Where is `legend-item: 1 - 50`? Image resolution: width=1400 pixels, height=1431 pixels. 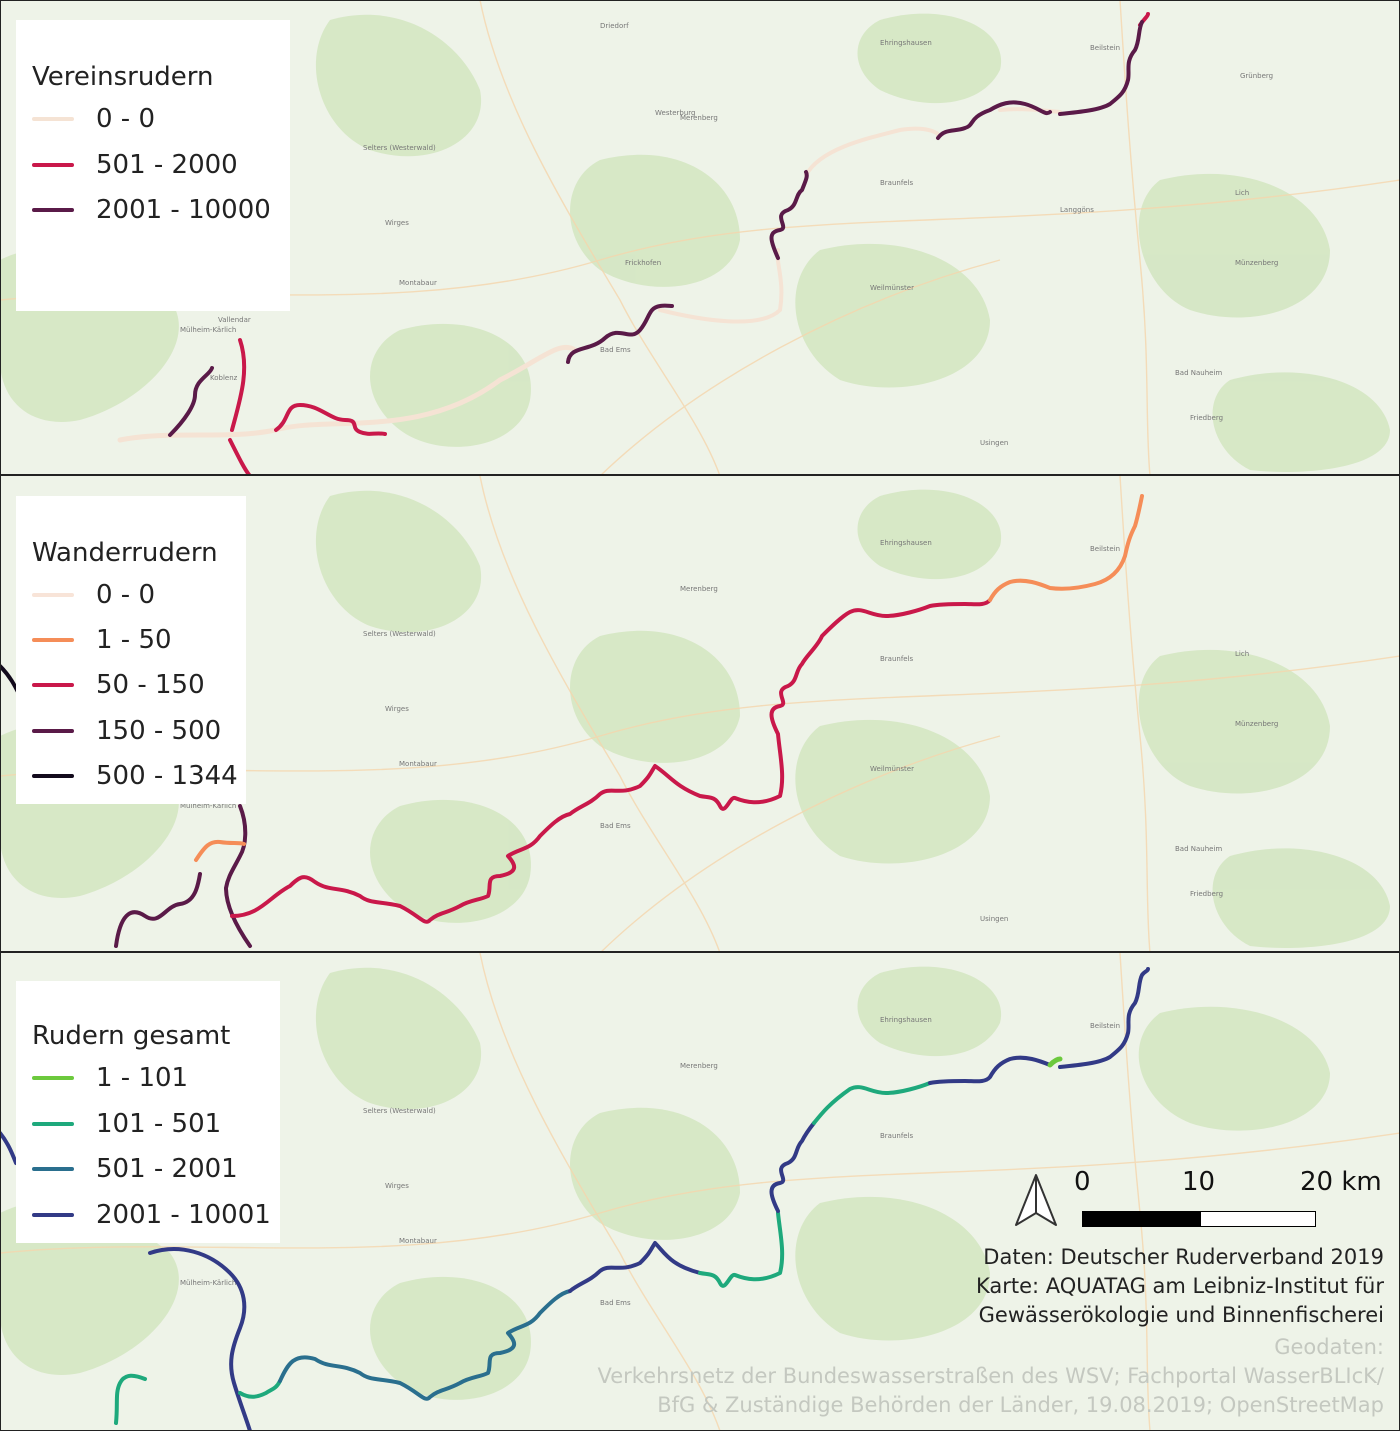
legend-item: 1 - 50 is located at coordinates (137, 640).